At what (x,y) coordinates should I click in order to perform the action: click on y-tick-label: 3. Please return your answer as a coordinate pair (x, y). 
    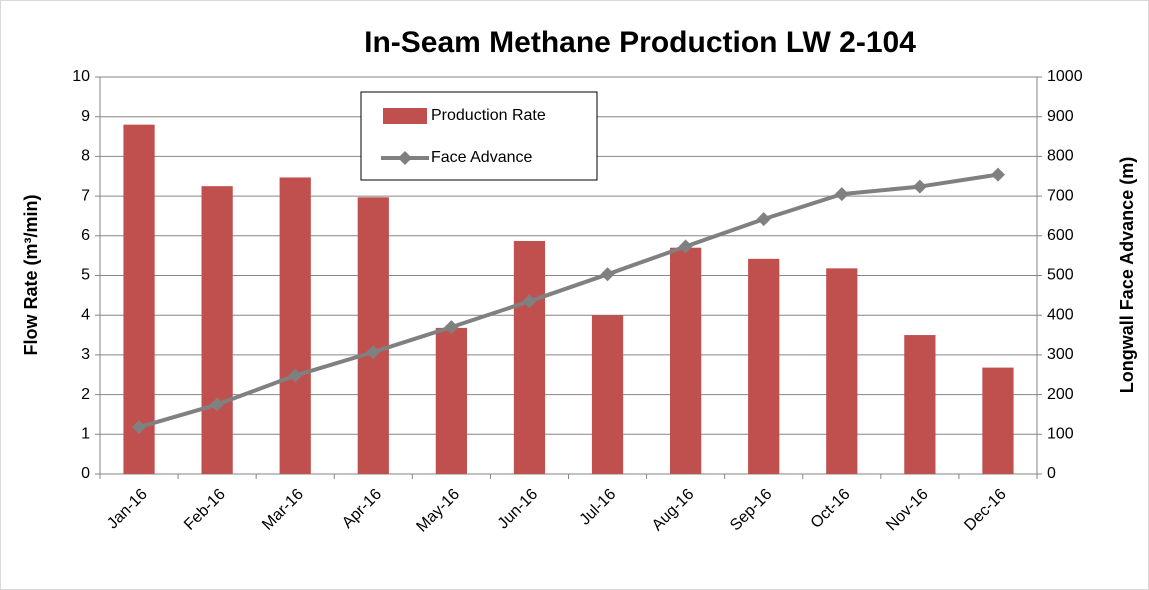
    Looking at the image, I should click on (85, 354).